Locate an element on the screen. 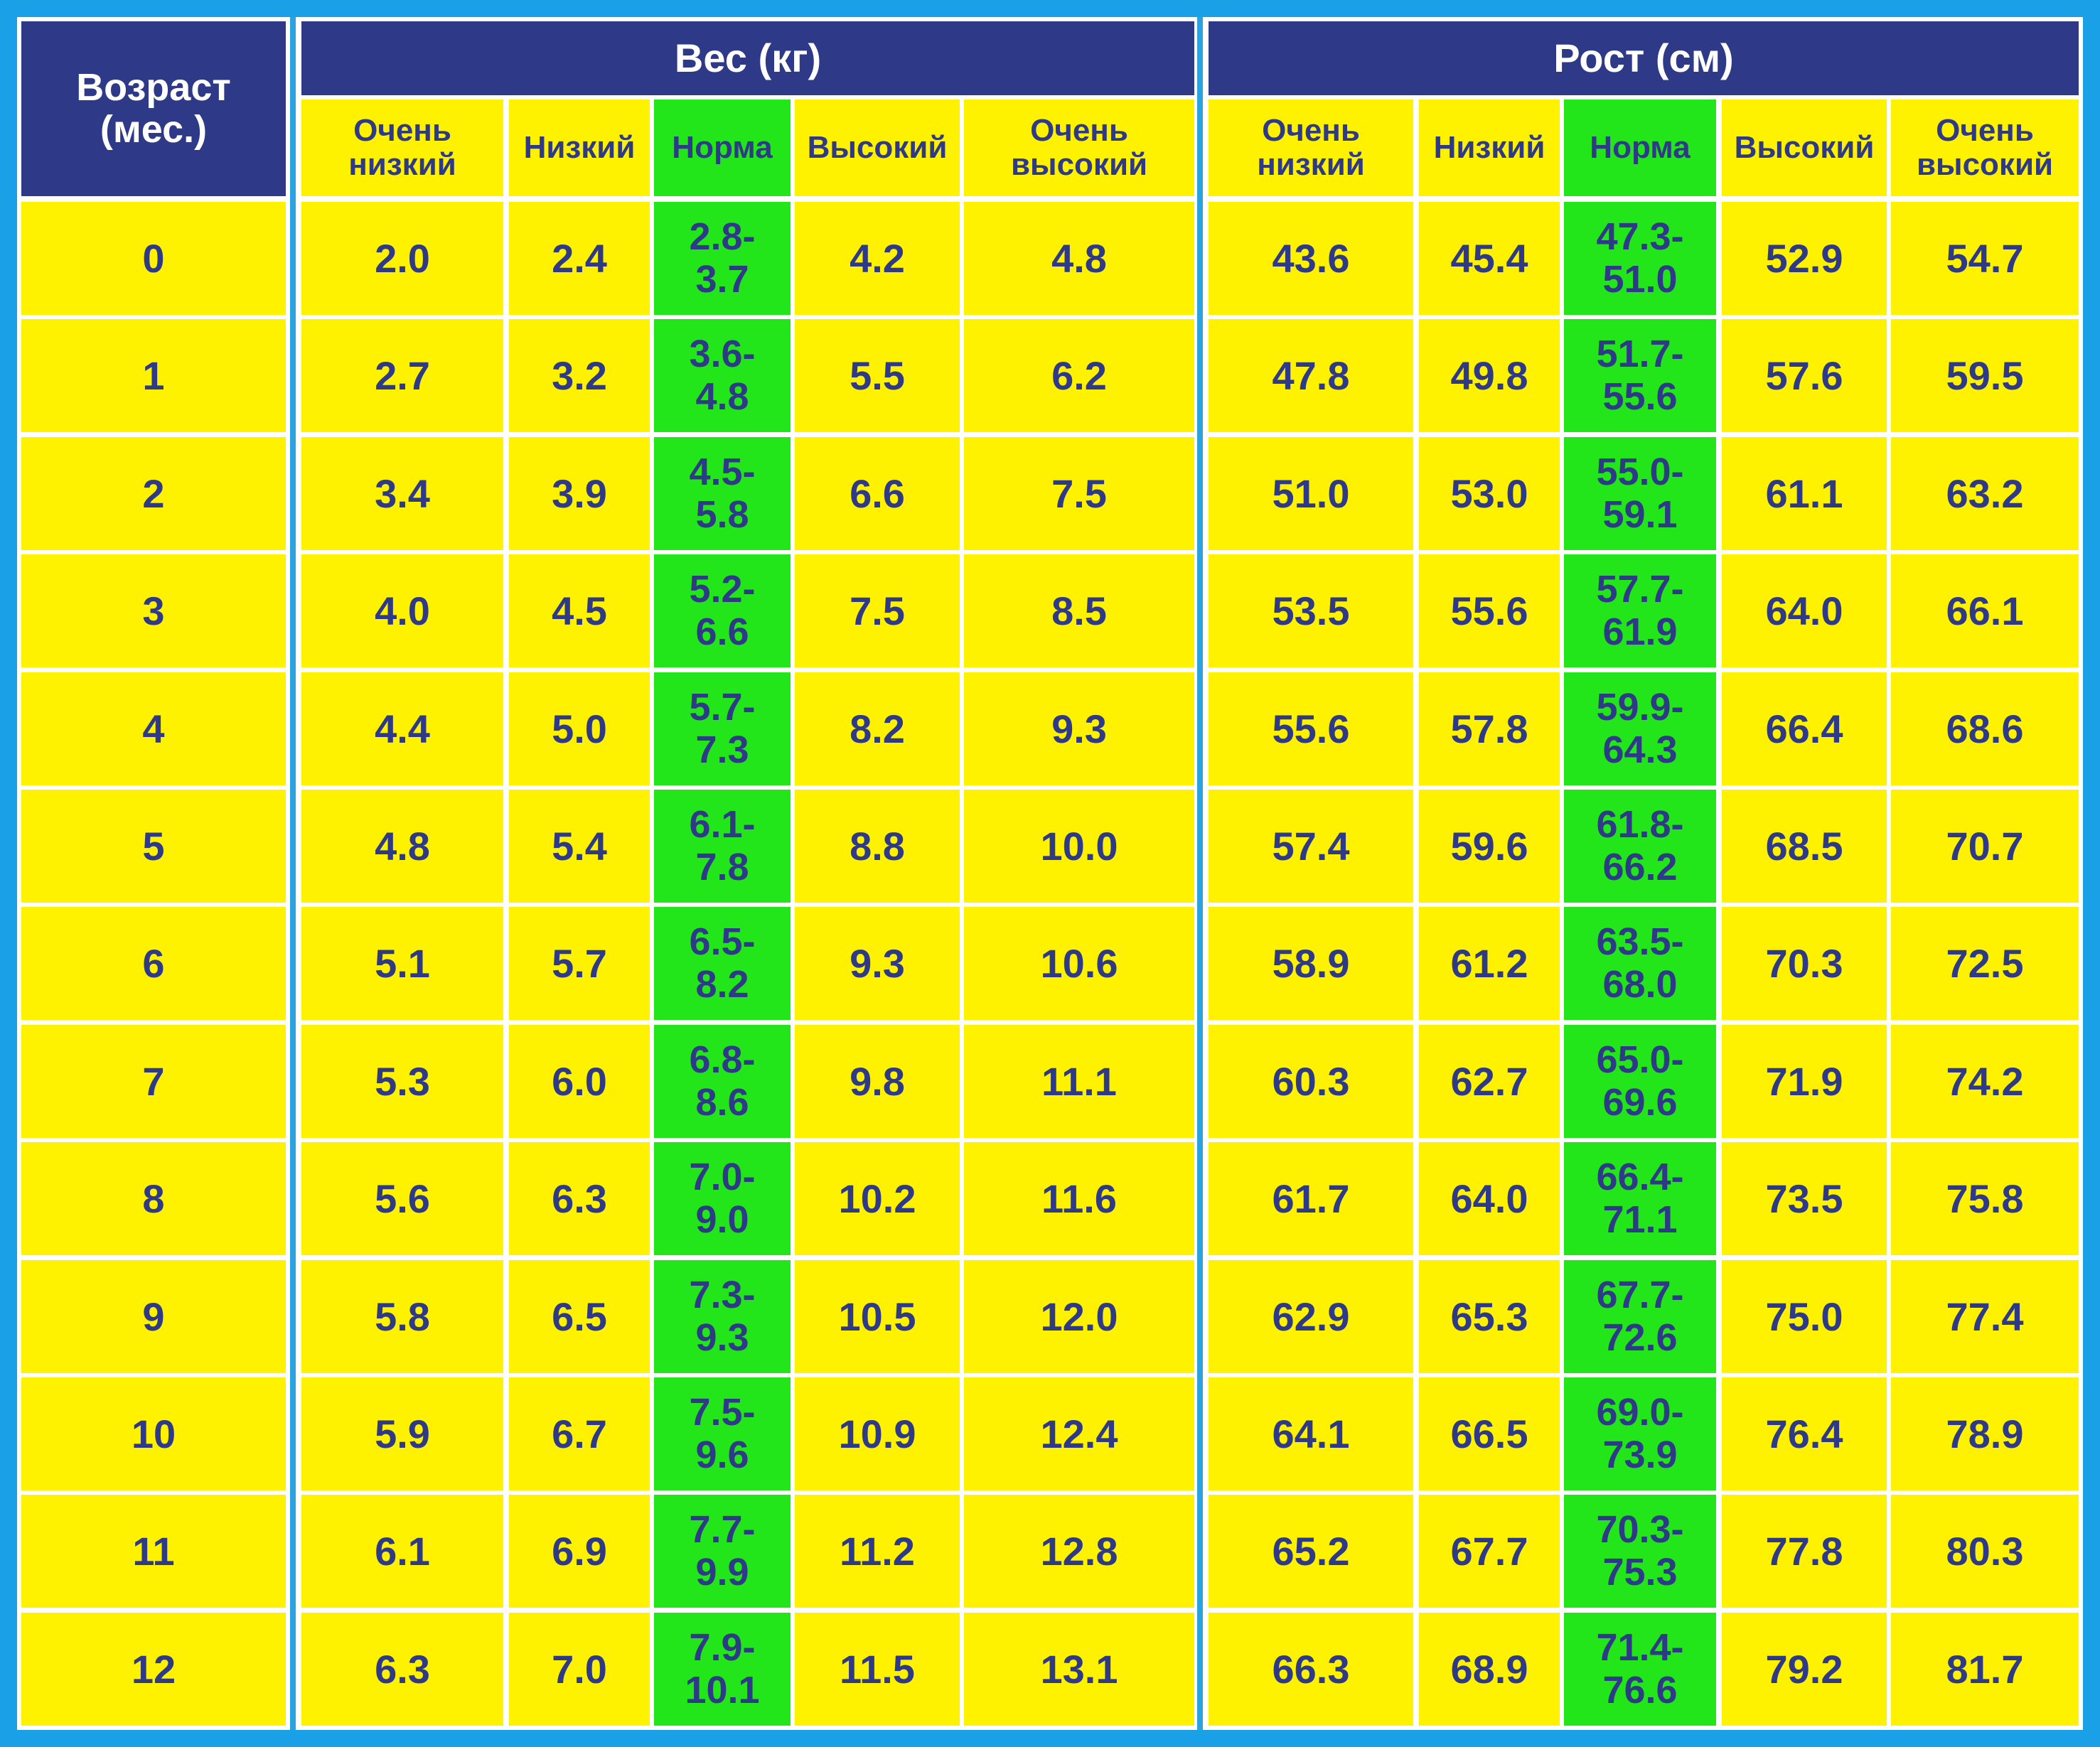 This screenshot has height=1747, width=2100. height-subheader-3: Высокий is located at coordinates (1804, 148).